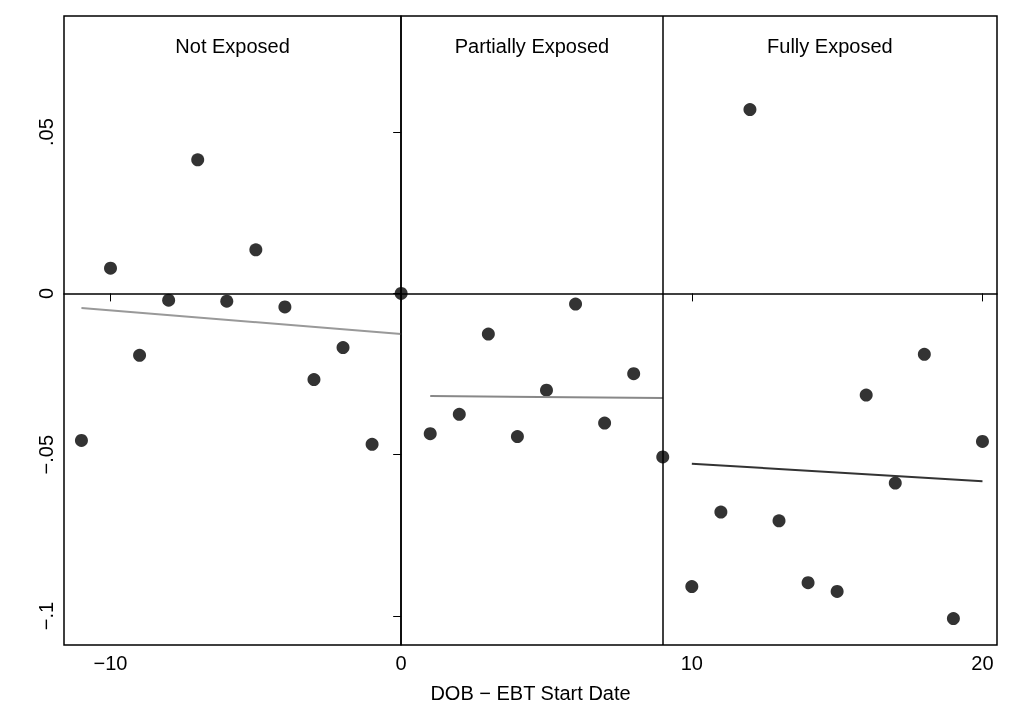 The height and width of the screenshot is (717, 1011). I want to click on y-tick-label: −.05, so click(46, 454).